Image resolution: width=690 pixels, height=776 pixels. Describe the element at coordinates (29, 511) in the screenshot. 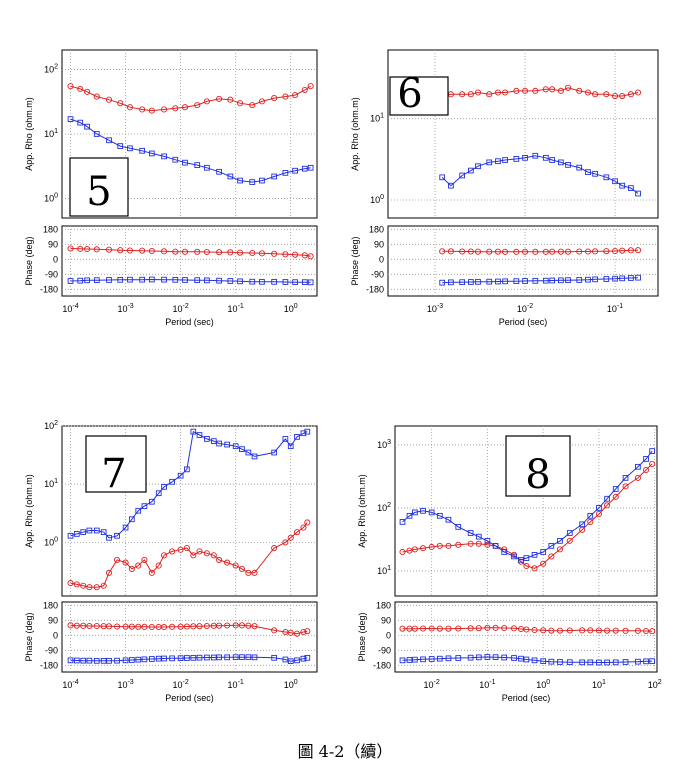

I see `rho-axis-label: App. Rho (ohm.m)` at that location.